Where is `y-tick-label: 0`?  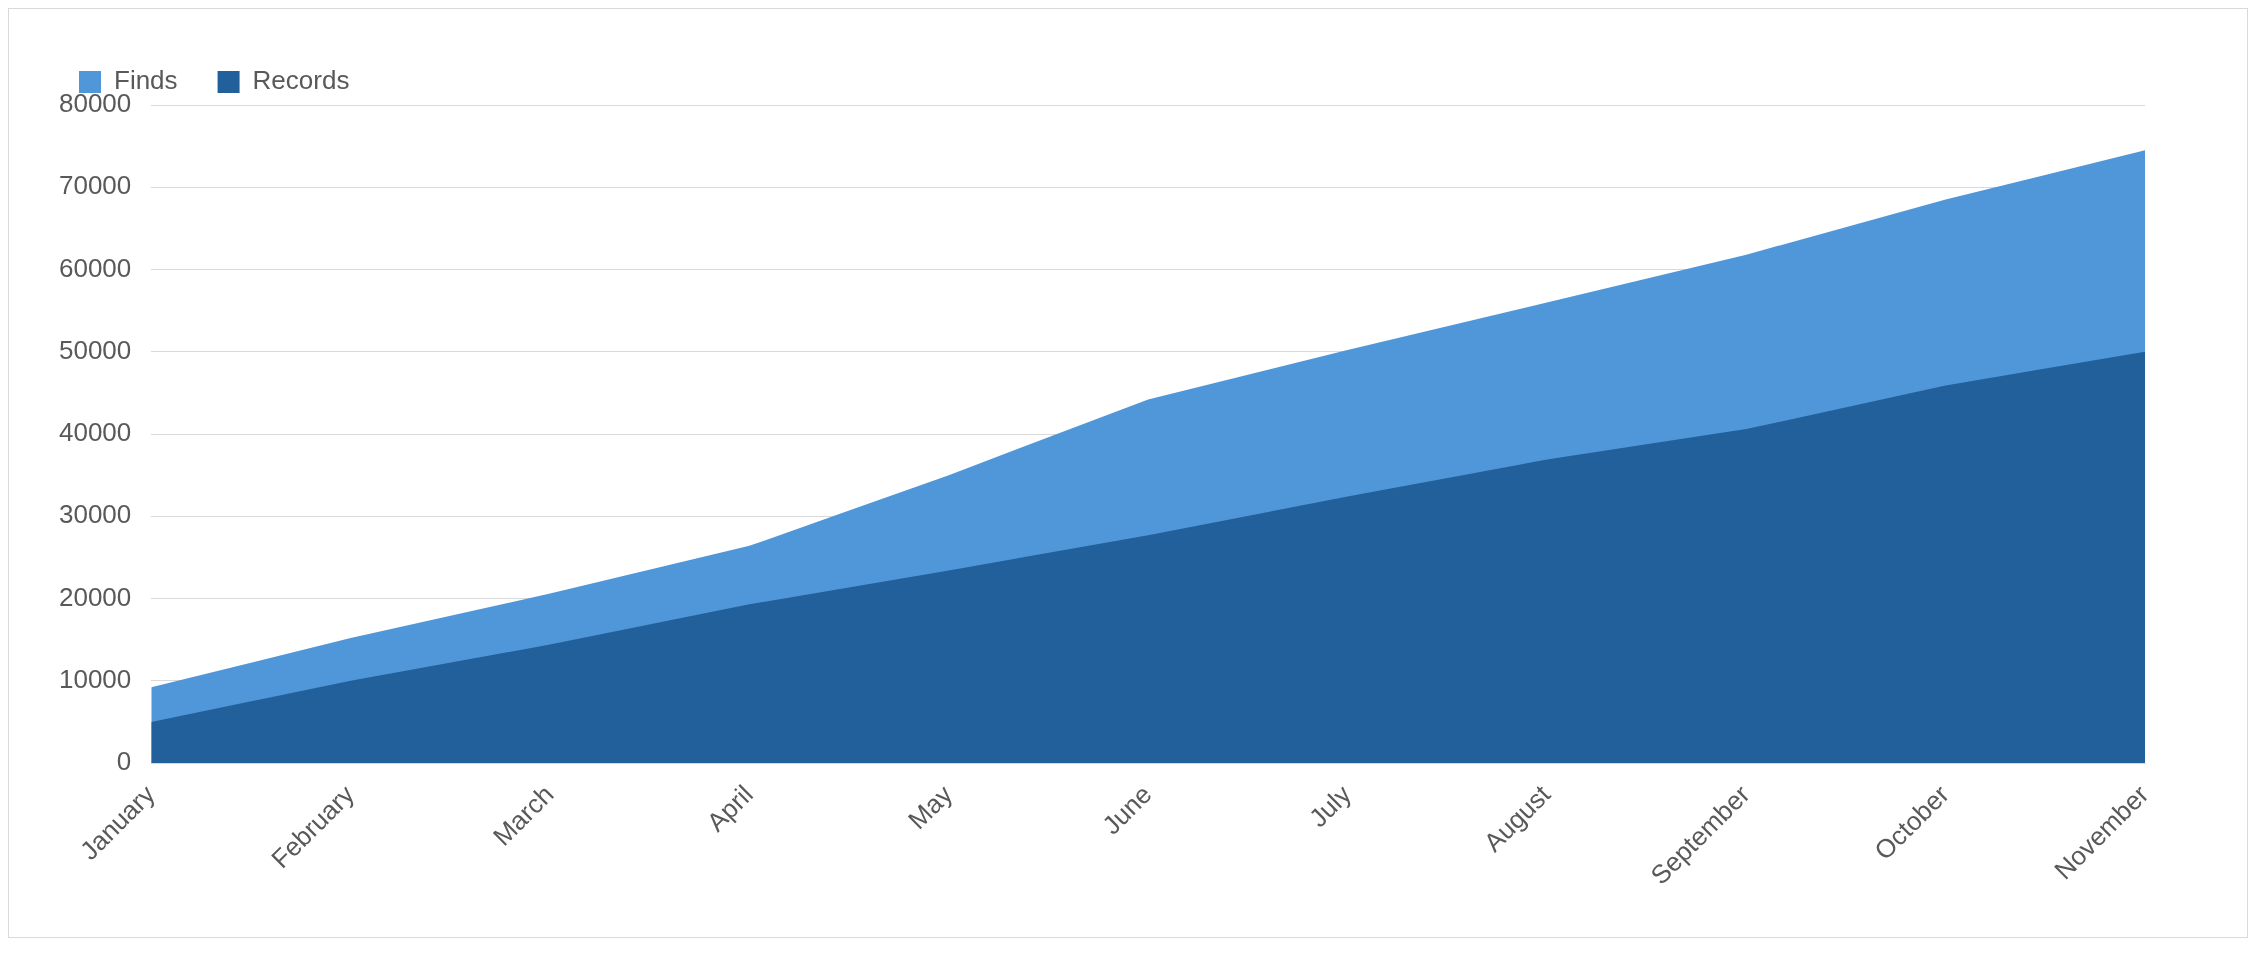
y-tick-label: 0 is located at coordinates (124, 761).